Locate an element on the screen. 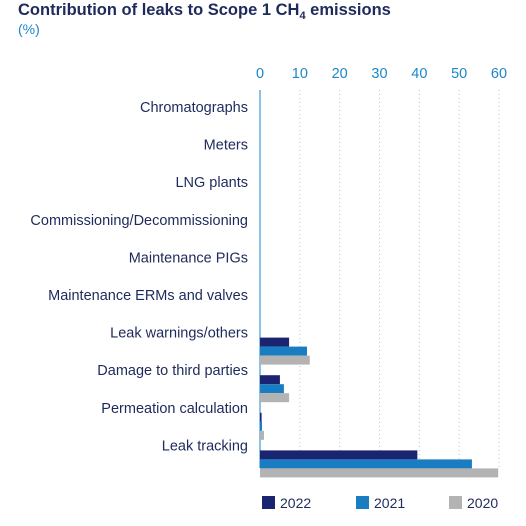  category-label: Chromatographs is located at coordinates (194, 108).